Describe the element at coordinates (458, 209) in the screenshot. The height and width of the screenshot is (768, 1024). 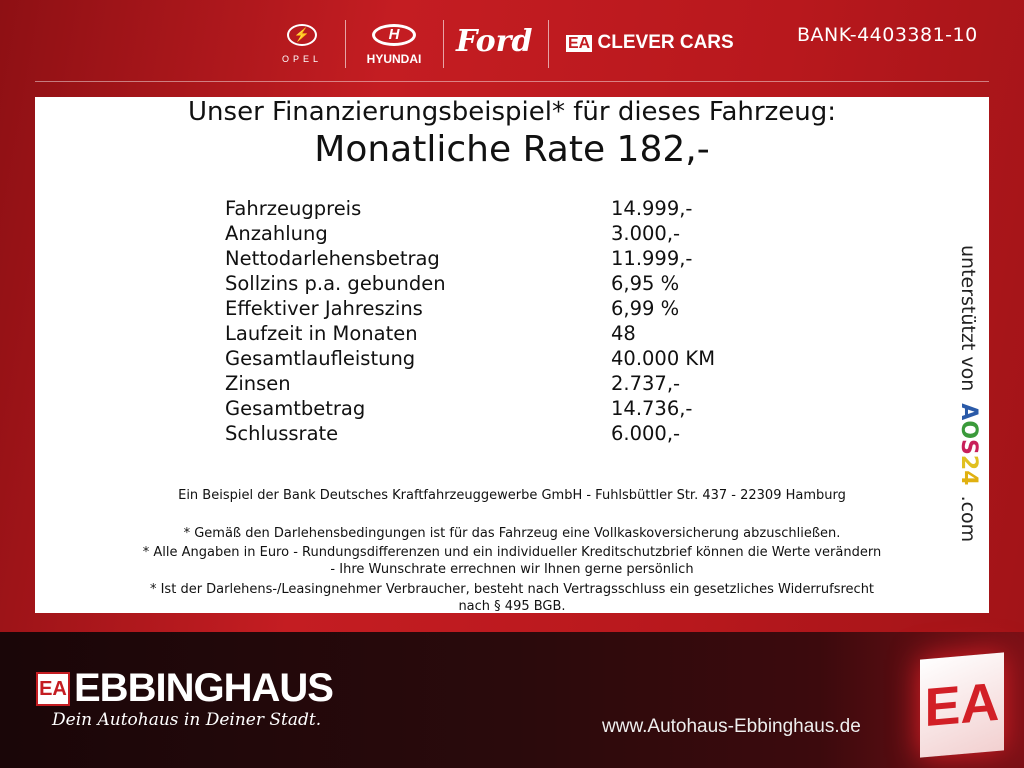
I see `finance-row: Fahrzeugpreis 14.999,-` at that location.